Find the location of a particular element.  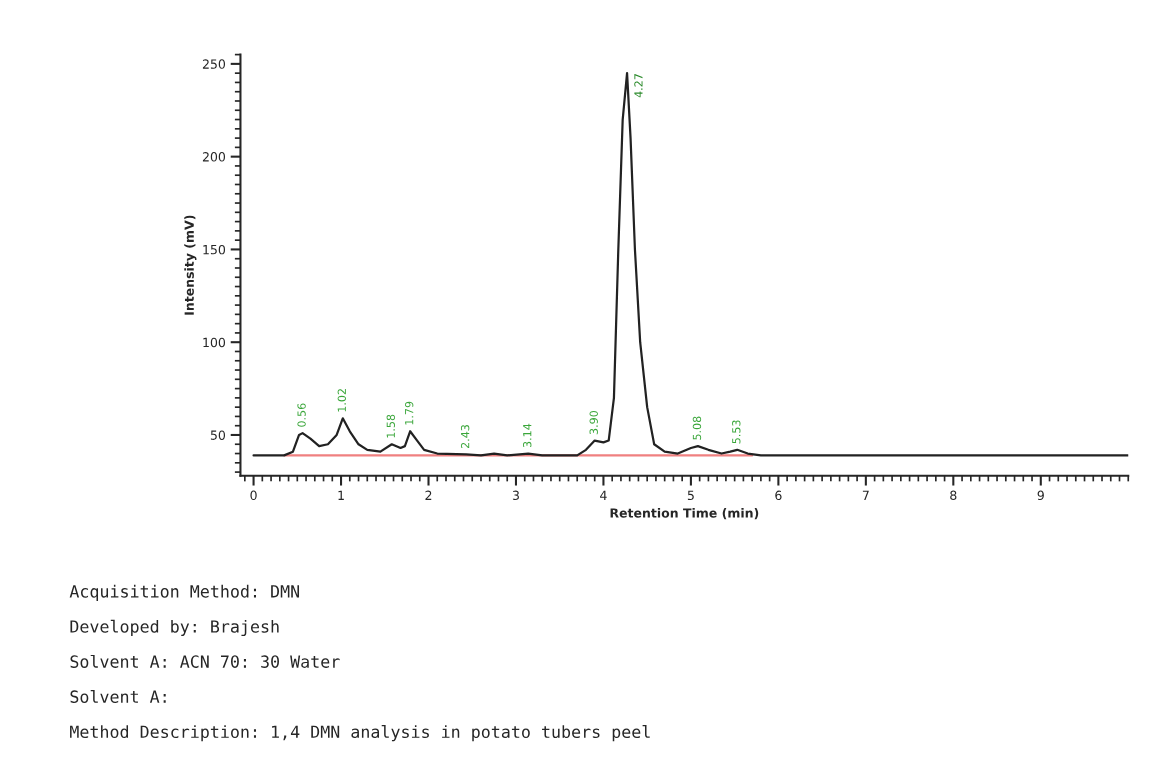

x-tick-label: 4 is located at coordinates (603, 495).